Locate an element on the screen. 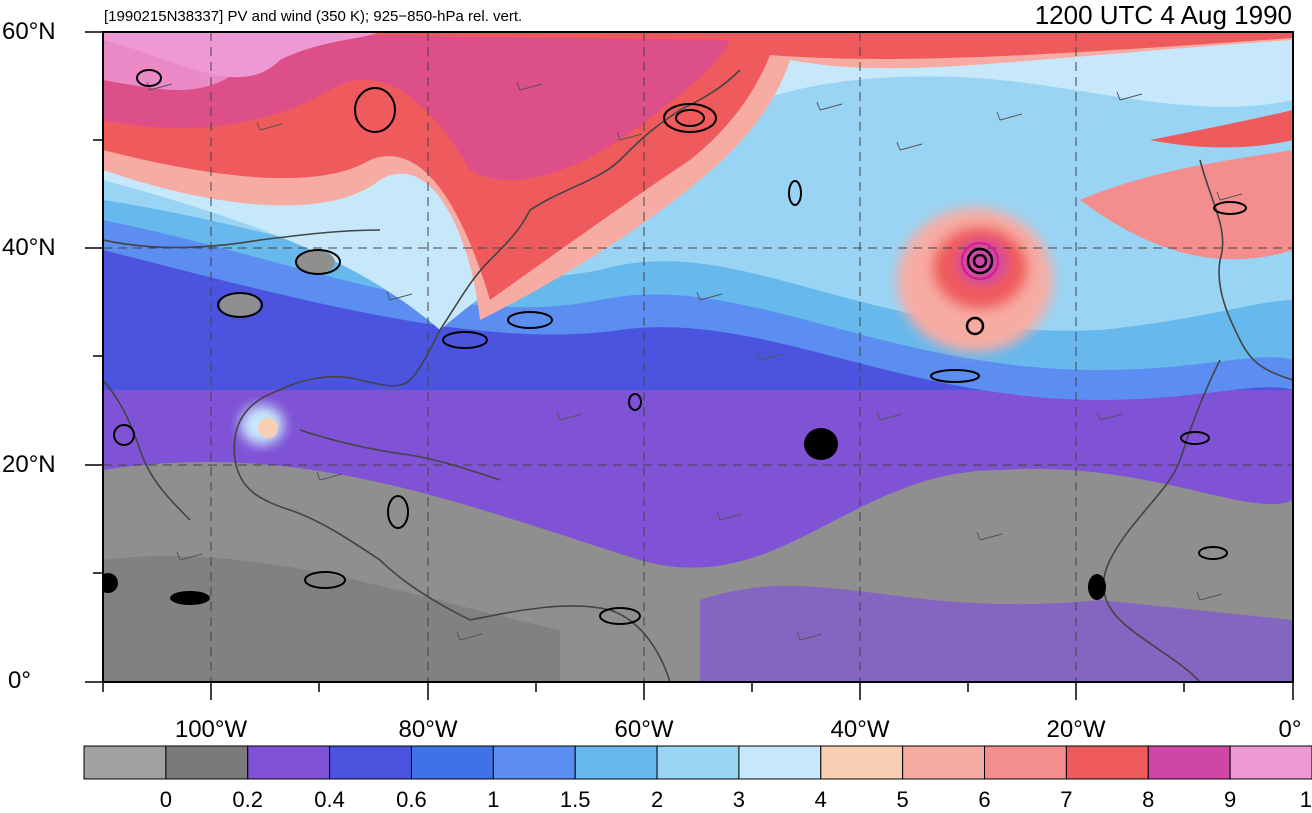 The height and width of the screenshot is (813, 1312). colorbar-tick-label: 1.5 is located at coordinates (575, 799).